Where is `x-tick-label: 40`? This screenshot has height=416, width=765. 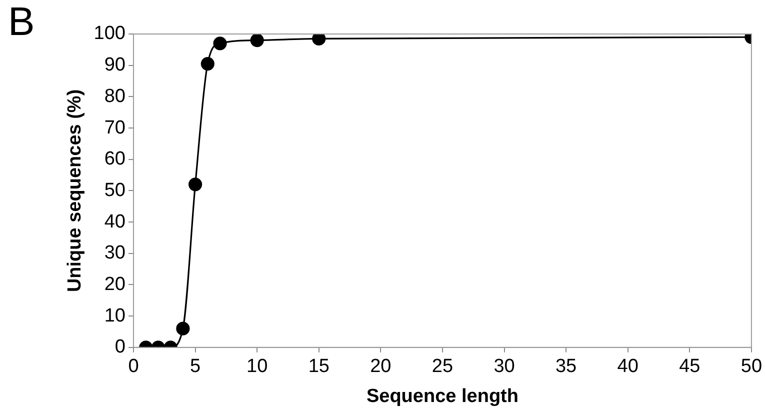 x-tick-label: 40 is located at coordinates (627, 367).